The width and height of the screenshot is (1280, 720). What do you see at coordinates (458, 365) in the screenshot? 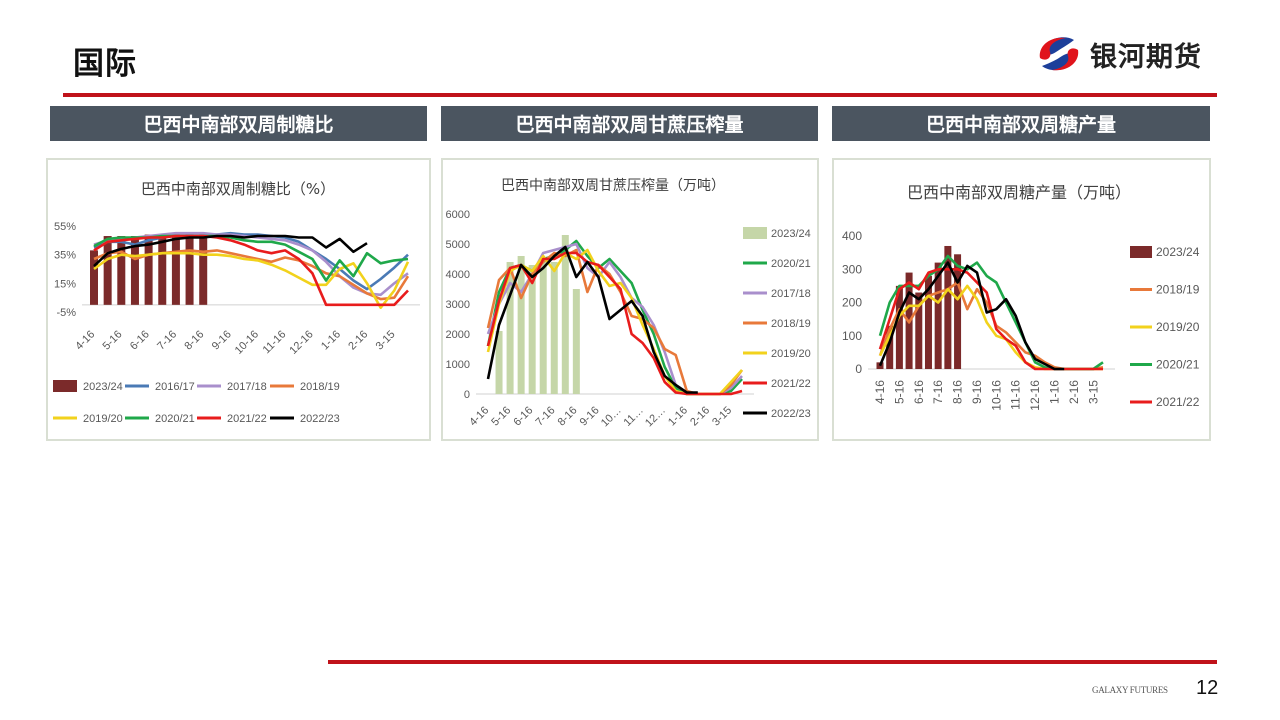
I see `y-tick-label: 1000` at bounding box center [458, 365].